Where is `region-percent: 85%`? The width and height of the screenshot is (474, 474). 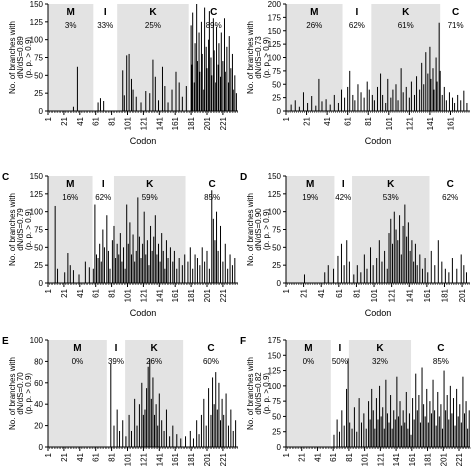
region-percent: 85% is located at coordinates (212, 197).